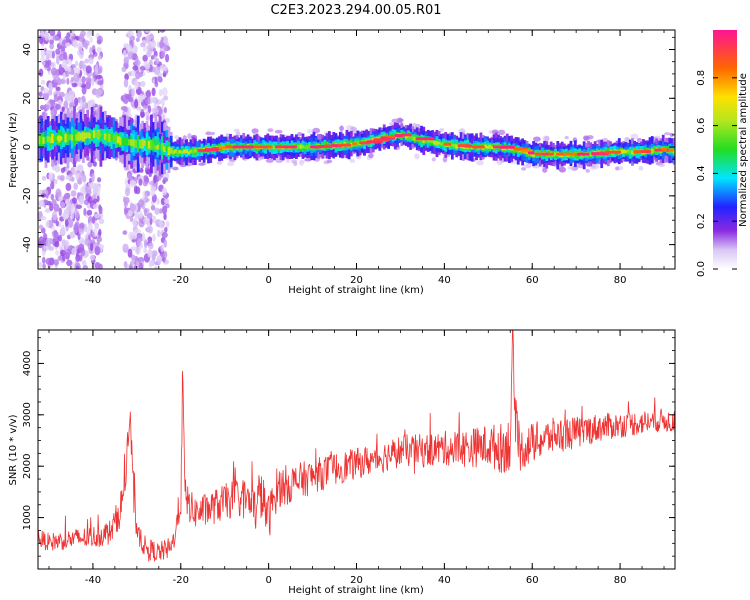  I want to click on y-tick-label: 1000, so click(27, 517).